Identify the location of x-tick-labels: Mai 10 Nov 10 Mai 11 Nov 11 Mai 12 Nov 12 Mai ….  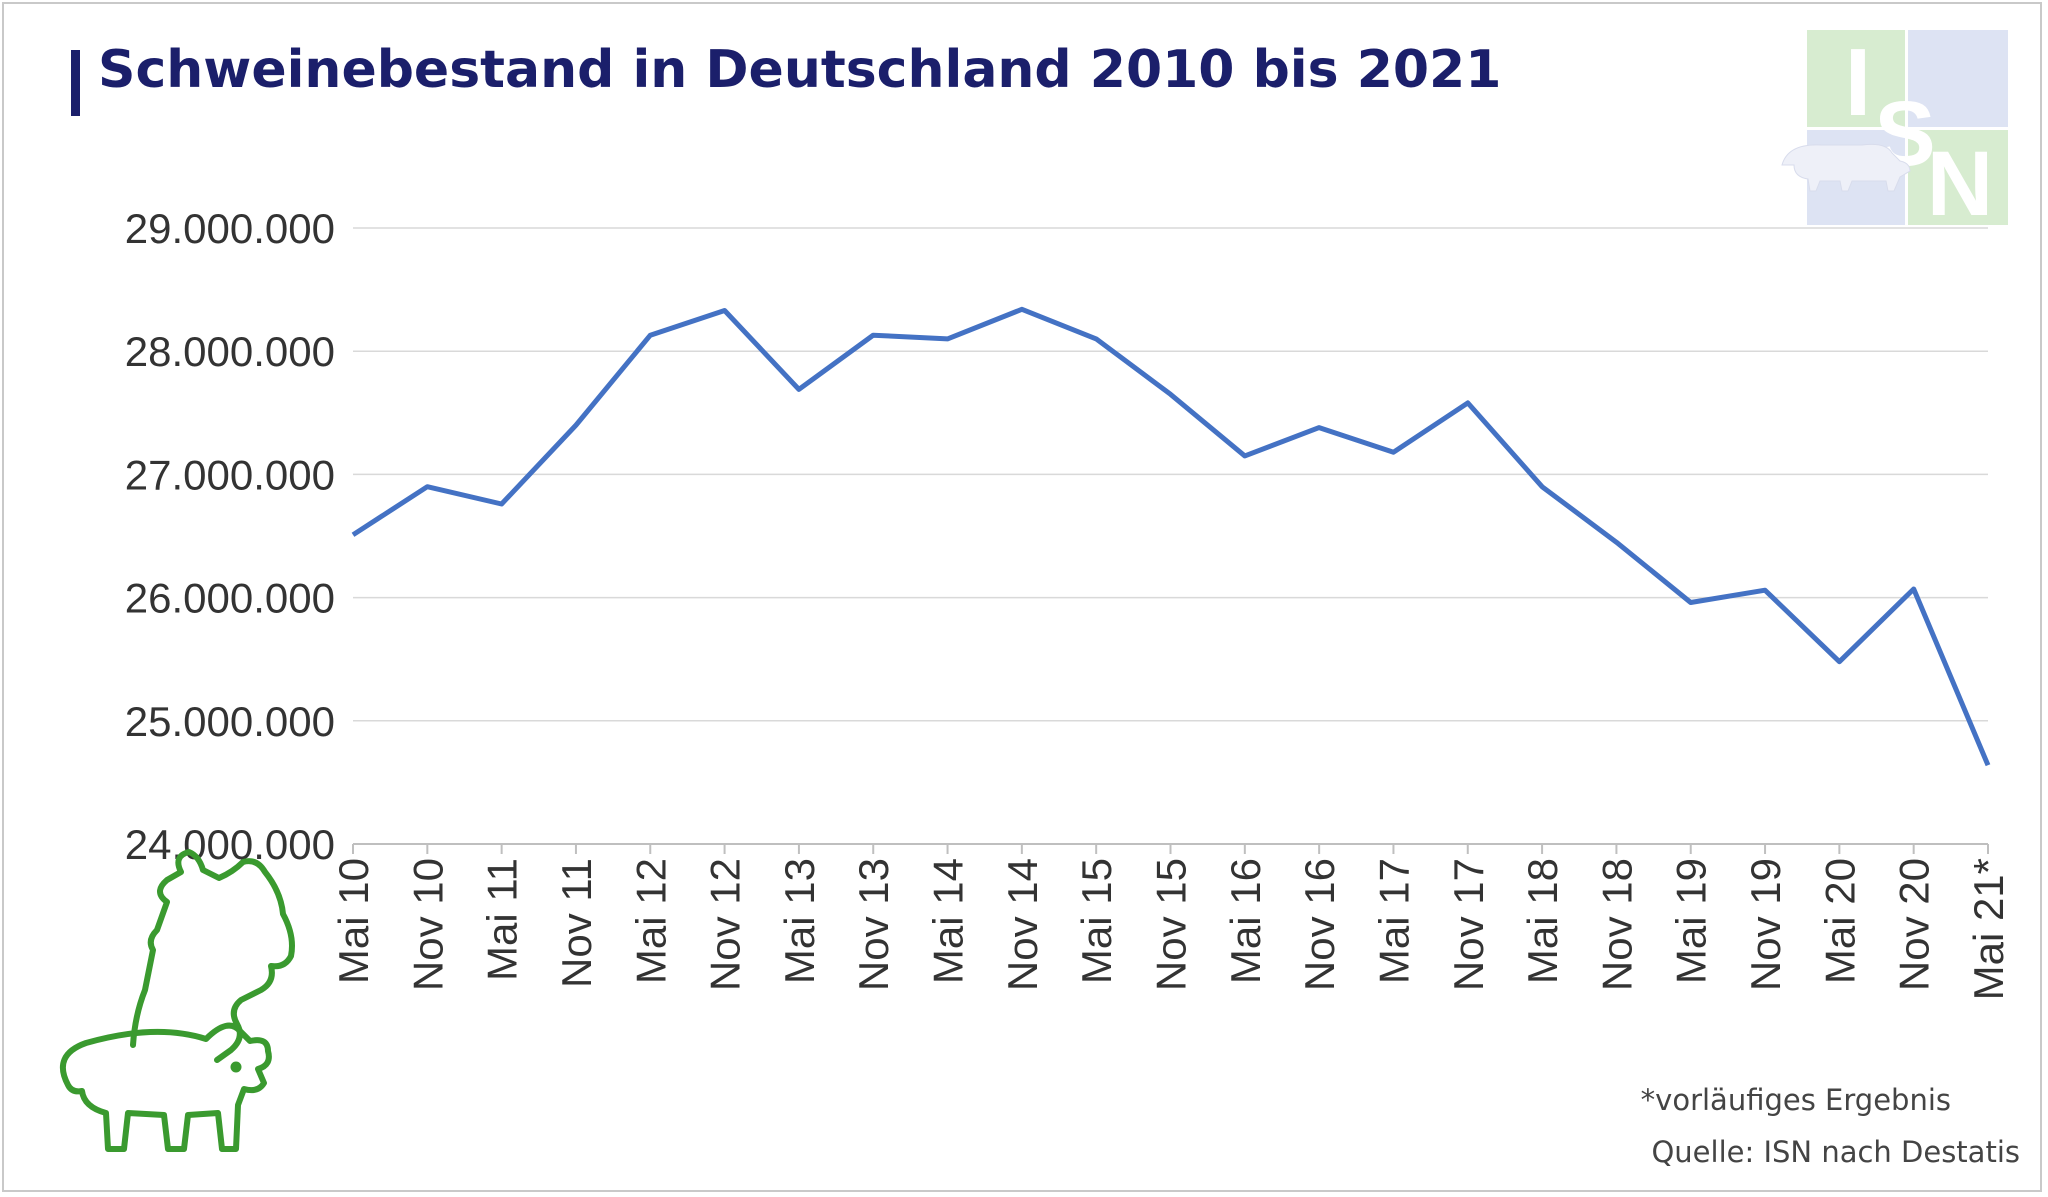
(1171, 929).